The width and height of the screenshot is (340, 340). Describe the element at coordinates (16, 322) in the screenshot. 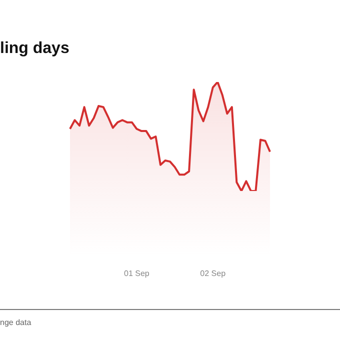

I see `text: nge data` at that location.